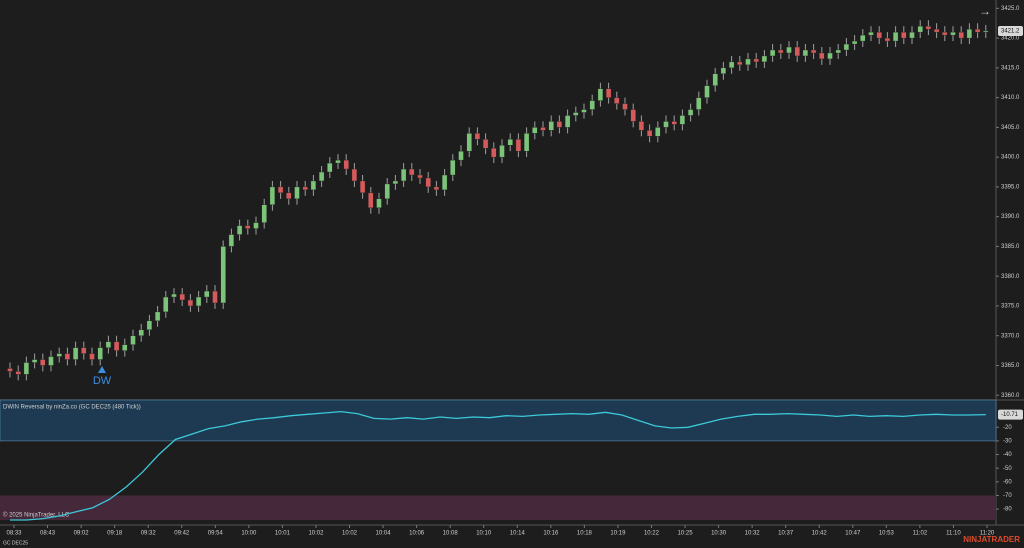  I want to click on x-tick-label: 08:43, so click(48, 534).